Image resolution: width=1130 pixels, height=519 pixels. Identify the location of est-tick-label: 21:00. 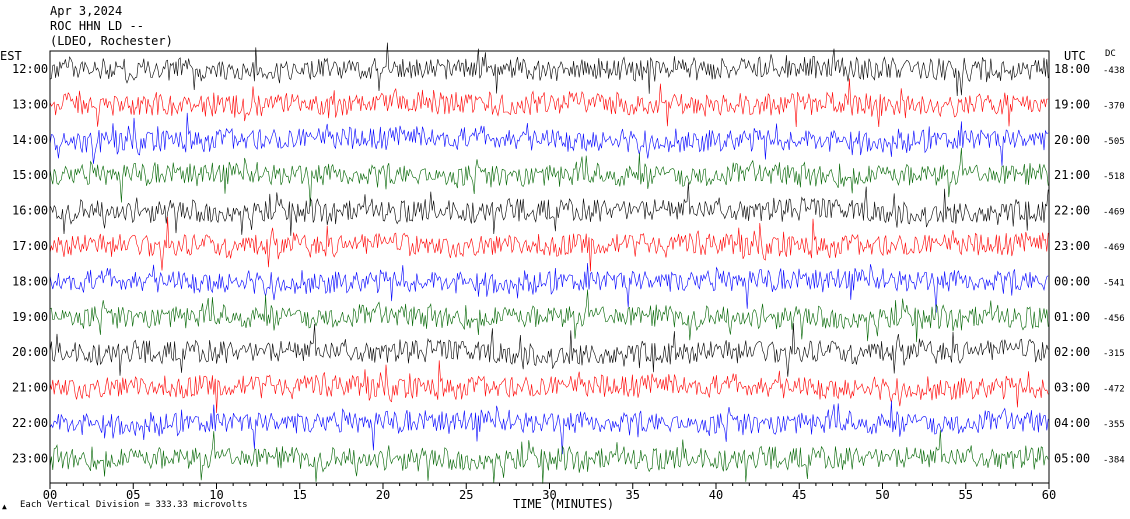
(30, 388).